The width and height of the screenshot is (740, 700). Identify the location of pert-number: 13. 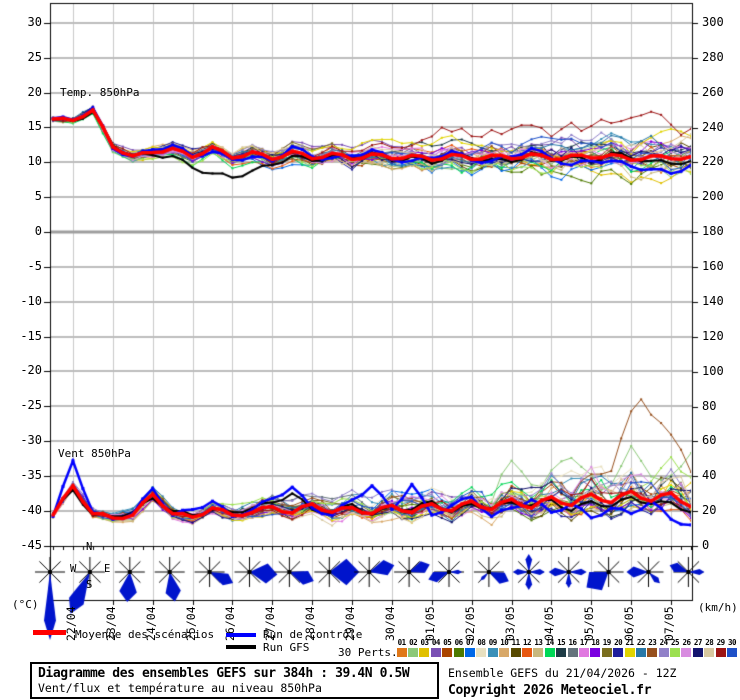
(538, 642).